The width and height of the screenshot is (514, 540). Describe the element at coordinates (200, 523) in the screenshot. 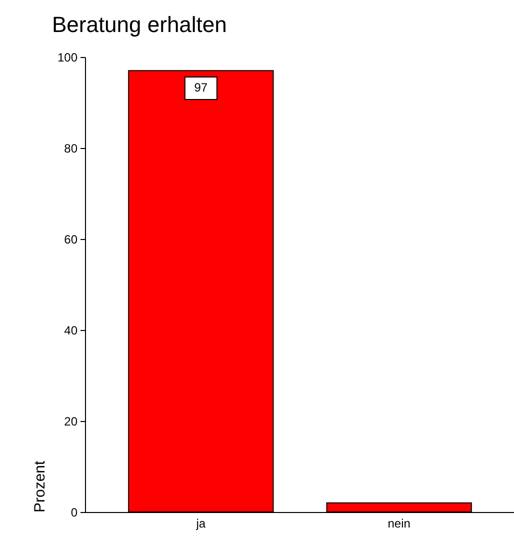

I see `x-tick-label: ja` at that location.